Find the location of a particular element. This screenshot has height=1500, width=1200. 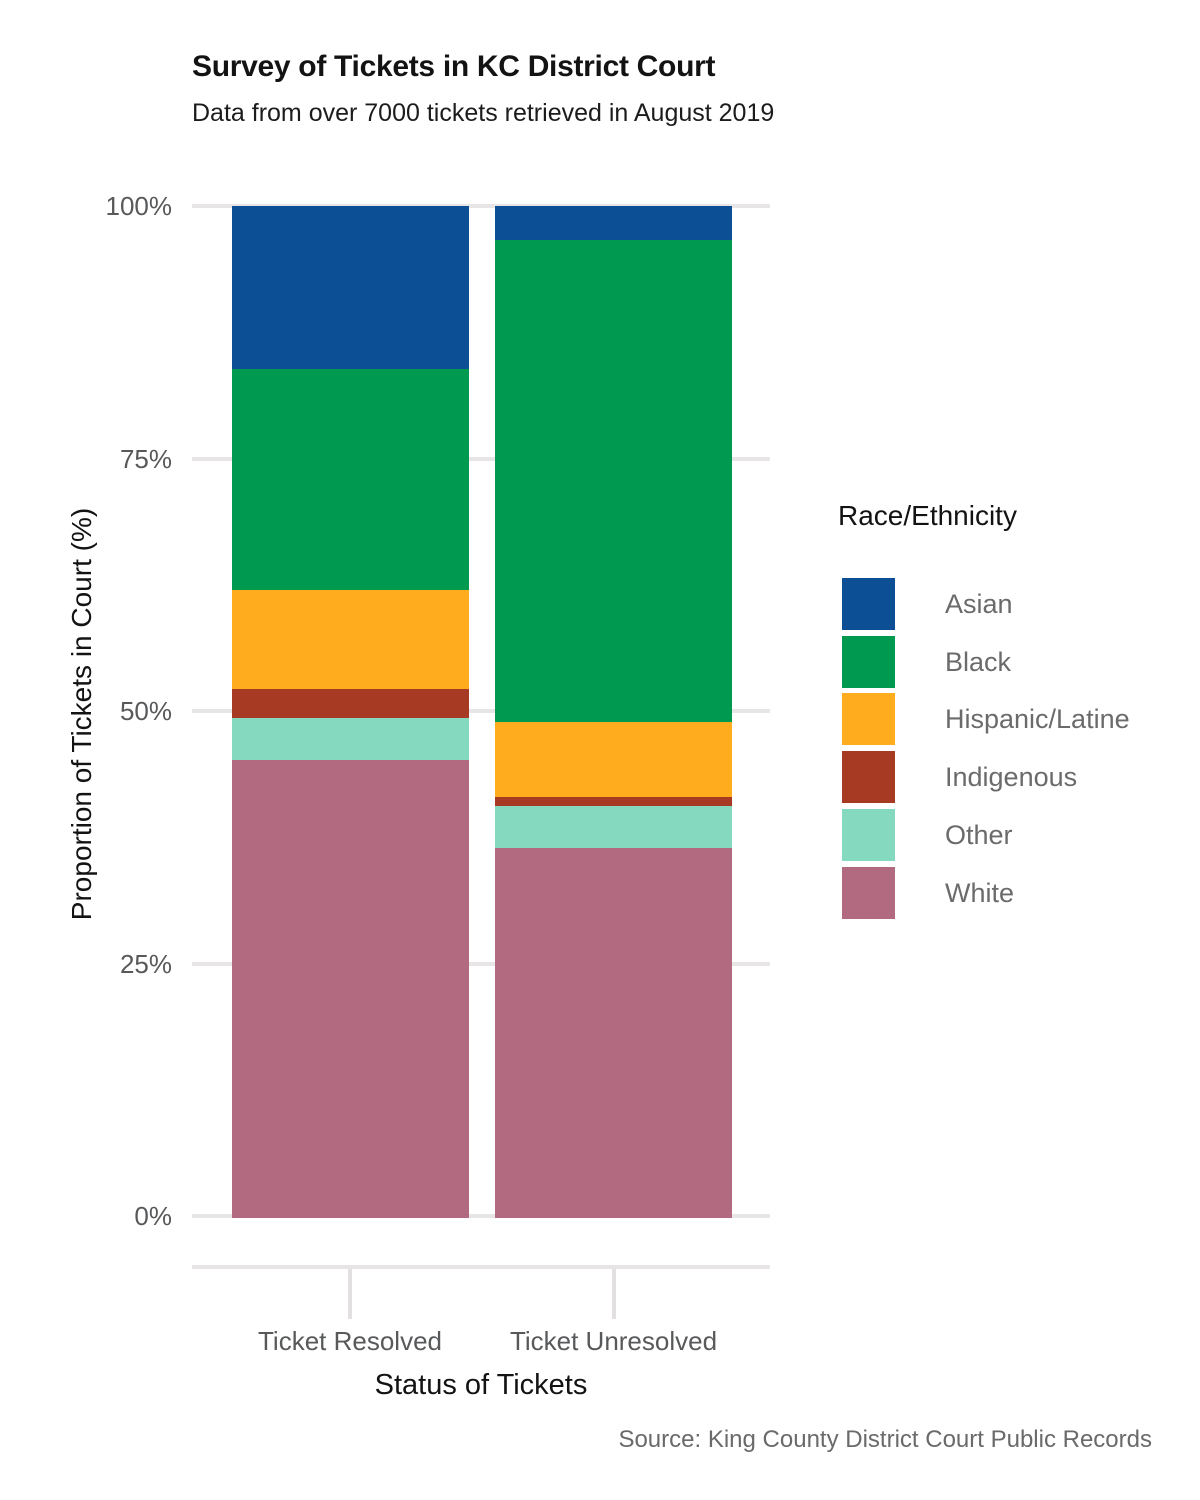

x-tick-ticket-unresolved is located at coordinates (613, 1294).